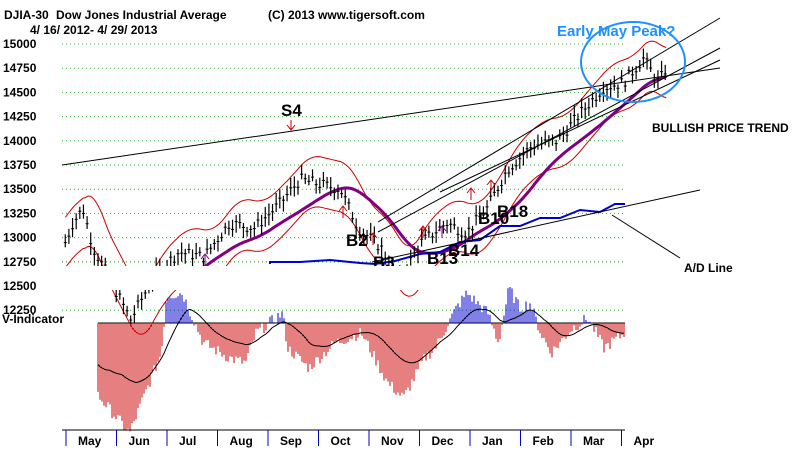  What do you see at coordinates (291, 110) in the screenshot?
I see `signal-label-s4: S4` at bounding box center [291, 110].